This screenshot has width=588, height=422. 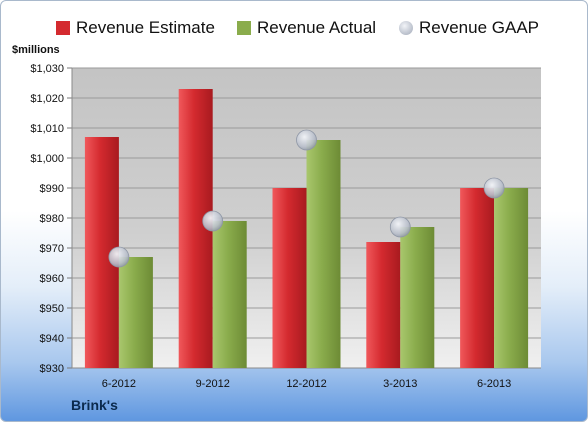 What do you see at coordinates (145, 27) in the screenshot?
I see `legend-label-estimate: Revenue Estimate` at bounding box center [145, 27].